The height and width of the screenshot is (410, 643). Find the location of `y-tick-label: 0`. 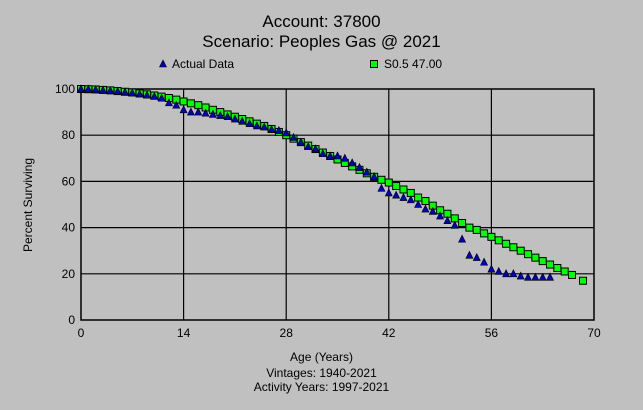

y-tick-label: 0 is located at coordinates (71, 320).